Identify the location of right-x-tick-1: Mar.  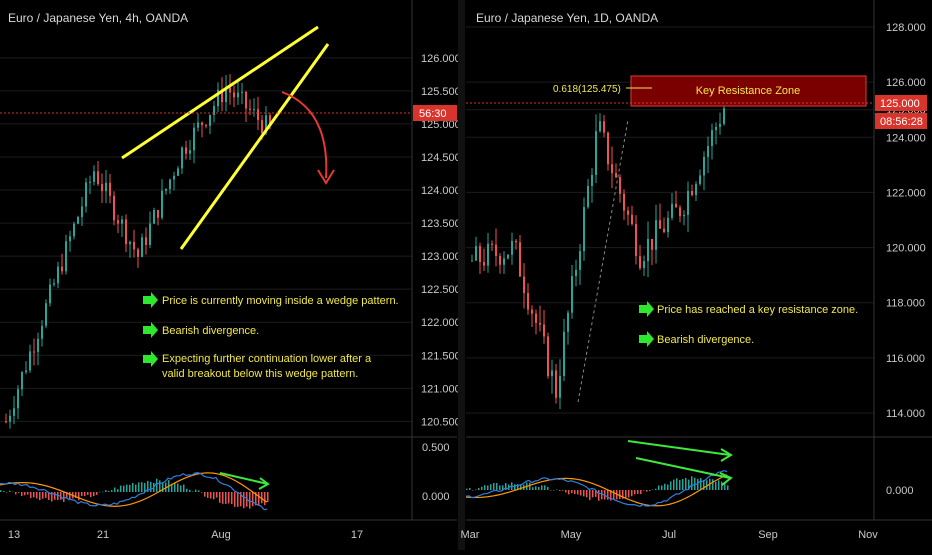
(470, 535).